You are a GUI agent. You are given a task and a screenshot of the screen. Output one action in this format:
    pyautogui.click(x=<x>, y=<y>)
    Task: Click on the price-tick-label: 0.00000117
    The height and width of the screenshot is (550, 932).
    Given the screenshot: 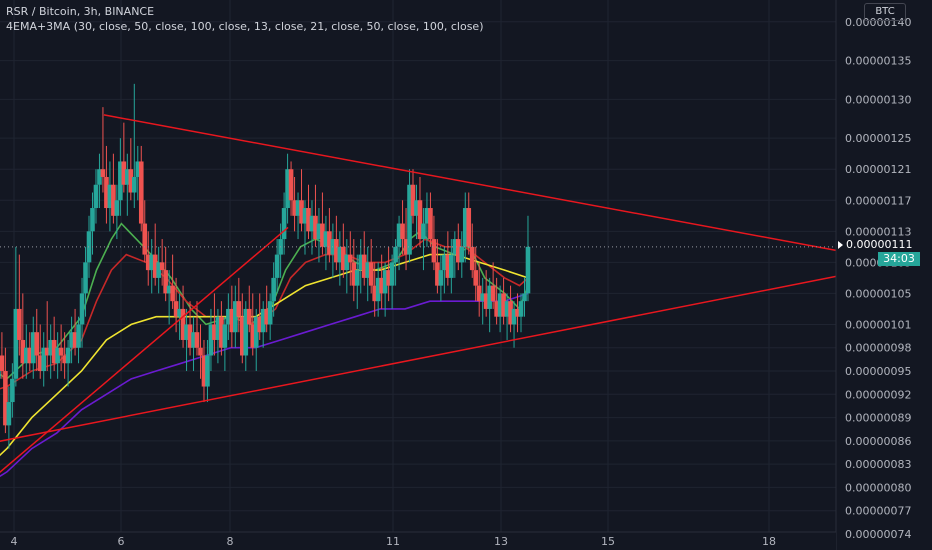 What is the action you would take?
    pyautogui.click(x=878, y=200)
    